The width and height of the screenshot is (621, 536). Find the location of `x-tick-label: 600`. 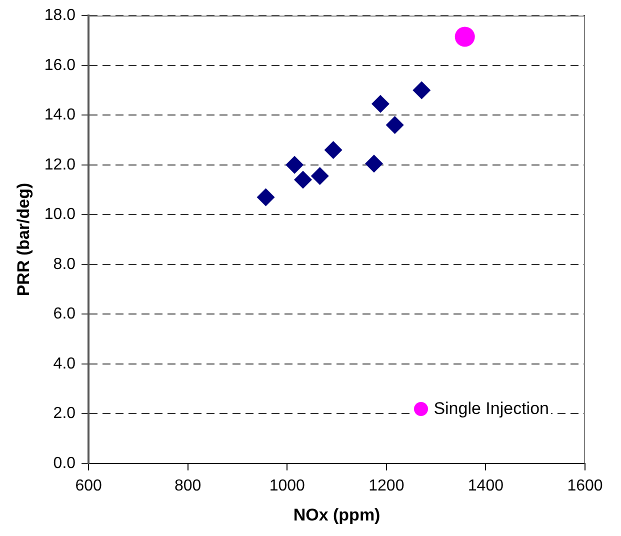

x-tick-label: 600 is located at coordinates (88, 485).